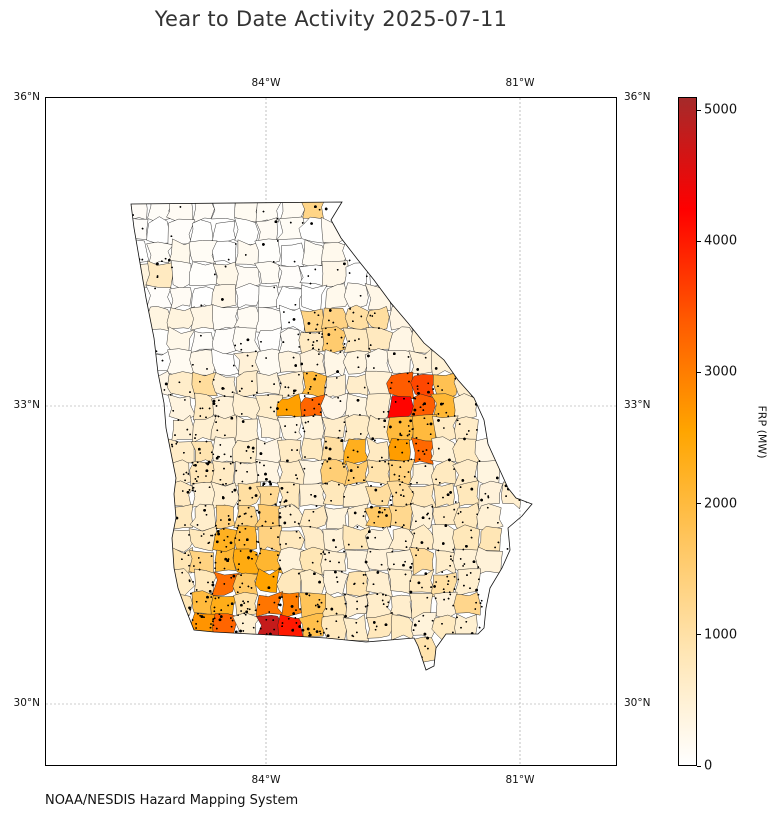 The height and width of the screenshot is (818, 777). What do you see at coordinates (331, 19) in the screenshot?
I see `map-title: Year to Date Activity 2025-07-11` at bounding box center [331, 19].